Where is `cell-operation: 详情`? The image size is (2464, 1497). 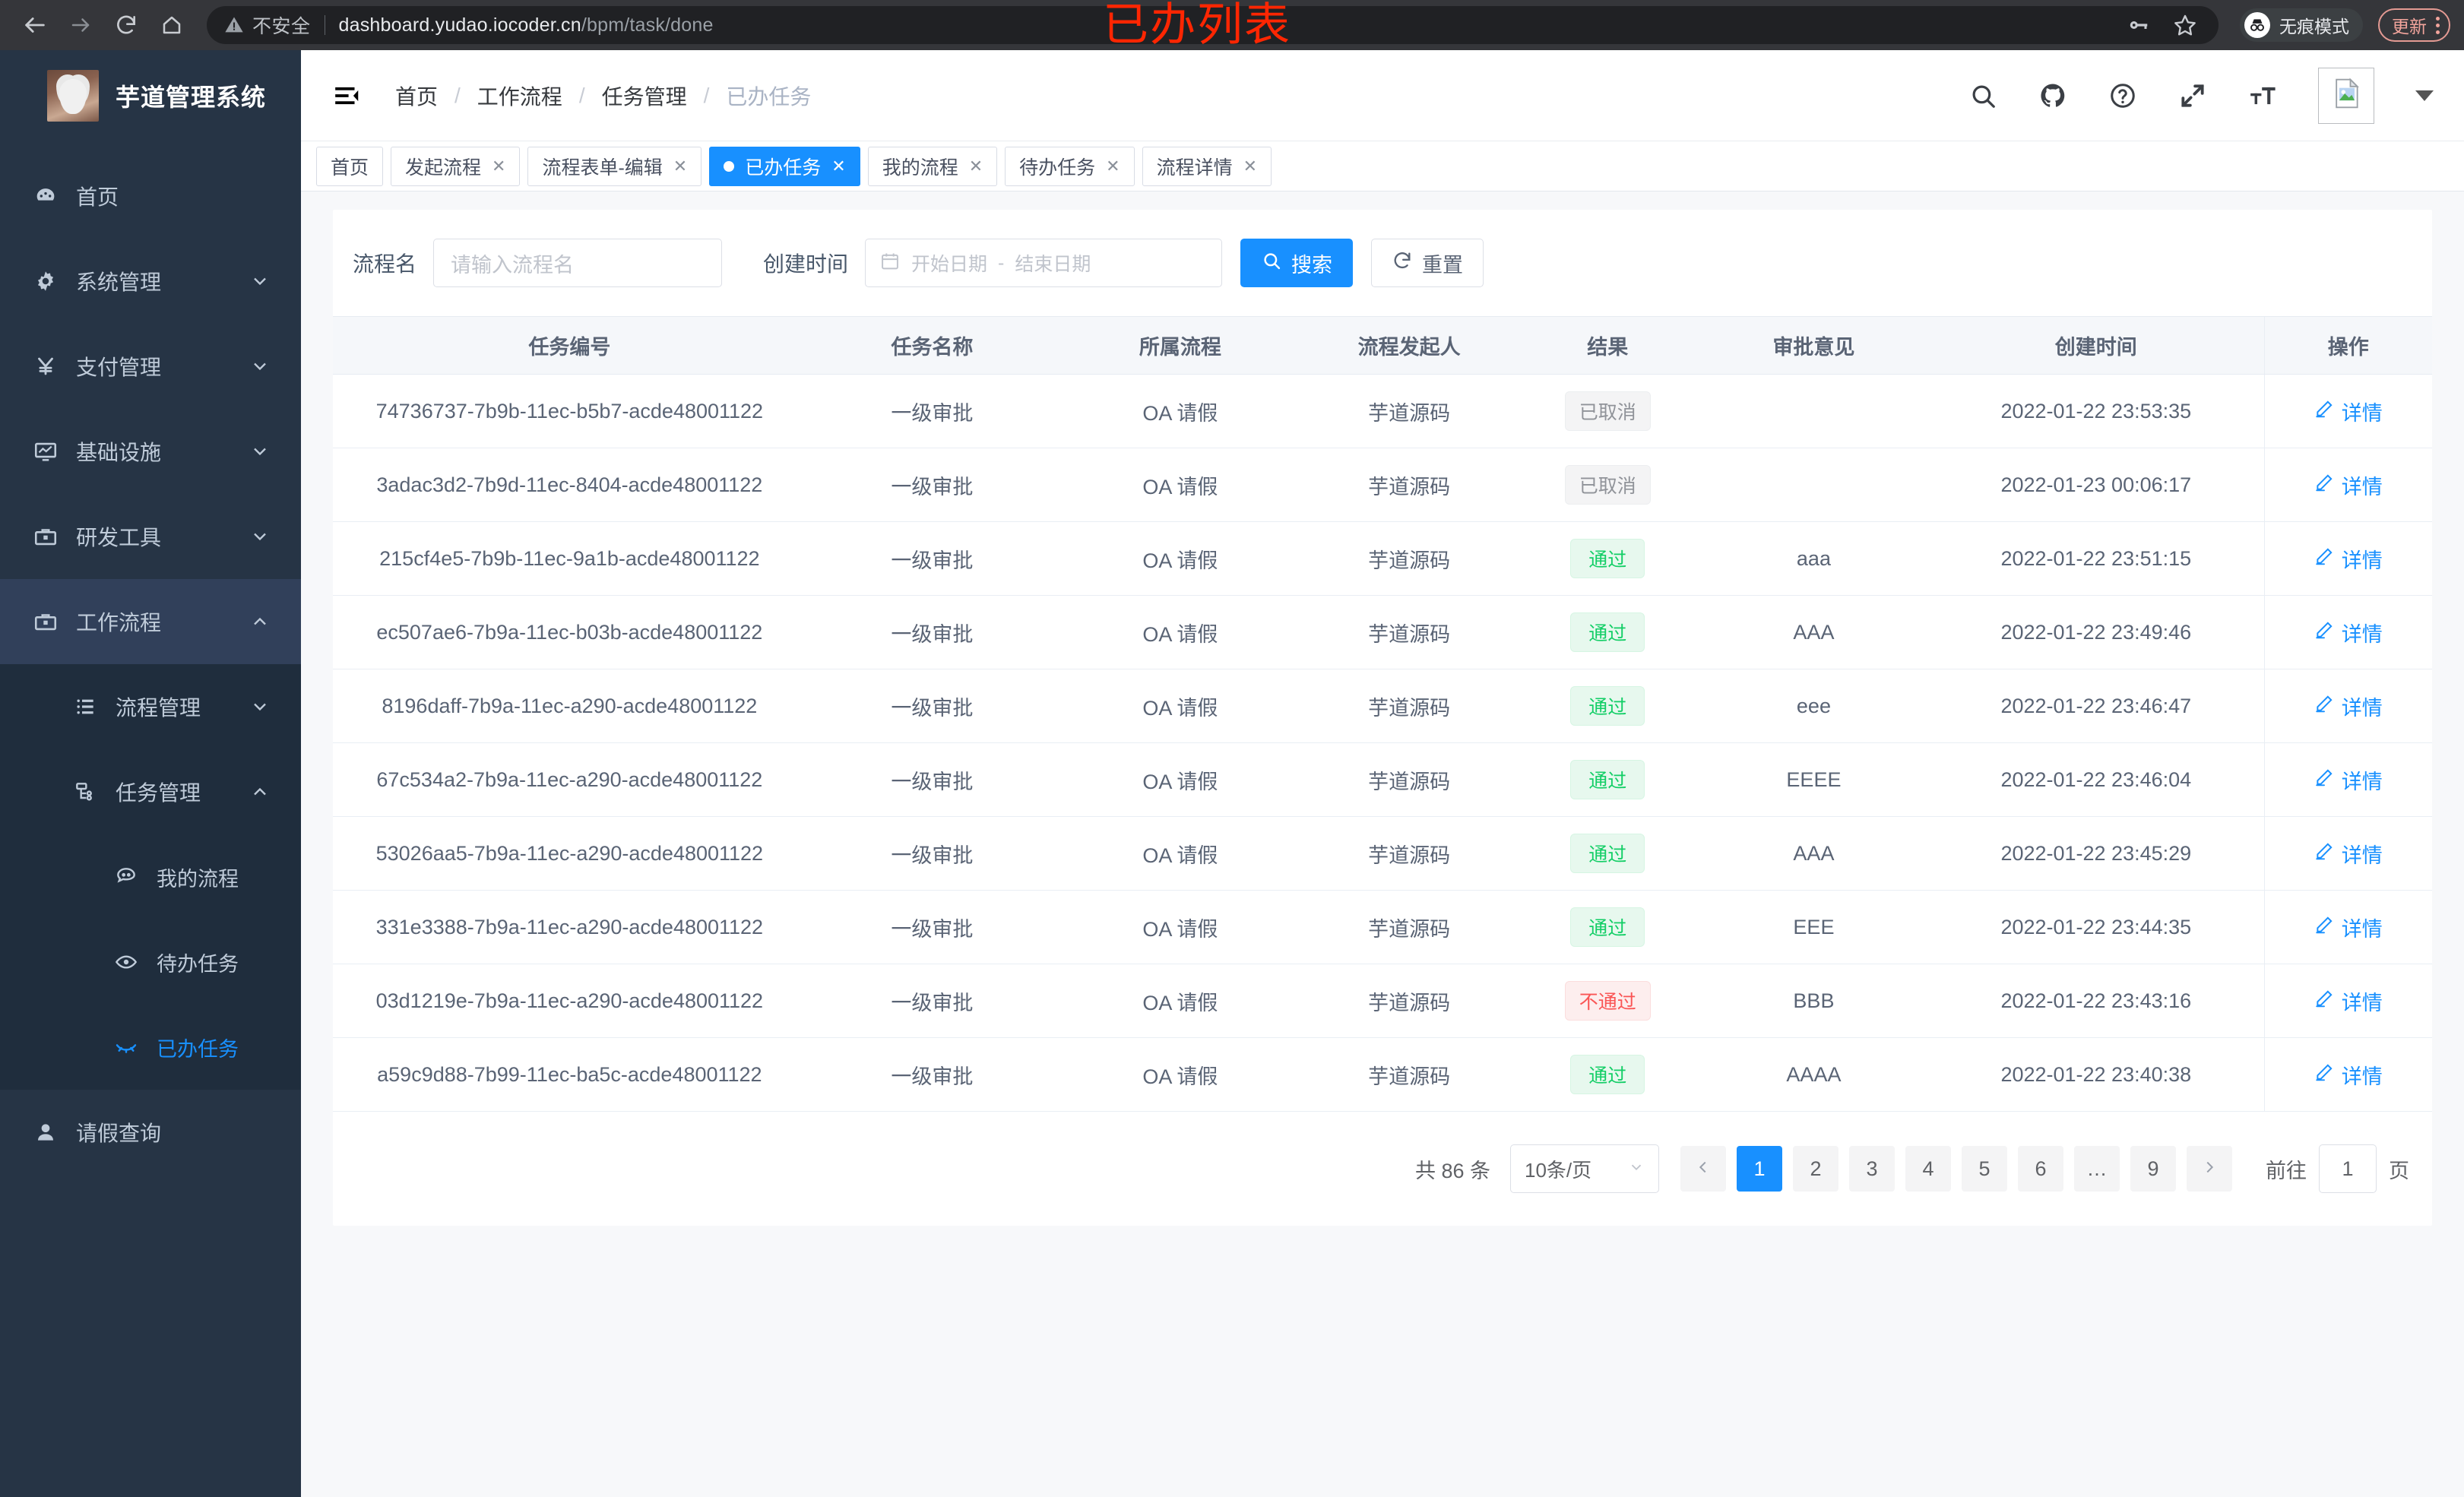 cell-operation: 详情 is located at coordinates (2347, 558).